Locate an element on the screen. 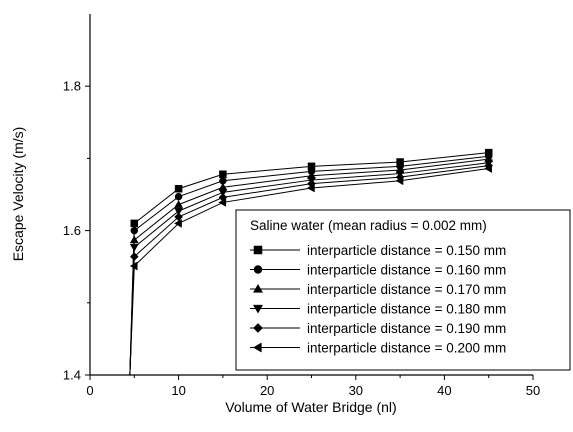  legend-entry: interparticle distance = 0.150 mm is located at coordinates (378, 250).